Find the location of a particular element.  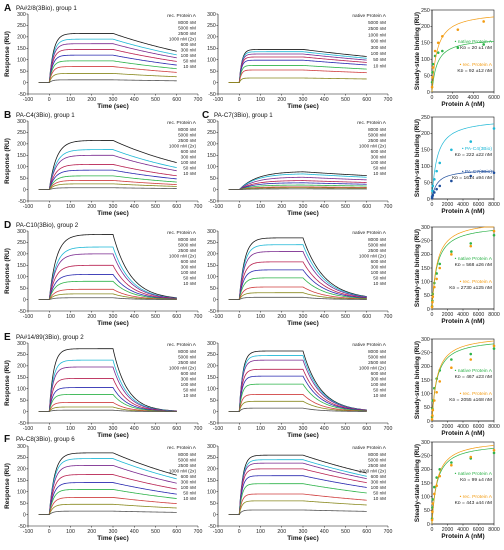

C-rec-xtick-label-3: 200 is located at coordinates (281, 207).